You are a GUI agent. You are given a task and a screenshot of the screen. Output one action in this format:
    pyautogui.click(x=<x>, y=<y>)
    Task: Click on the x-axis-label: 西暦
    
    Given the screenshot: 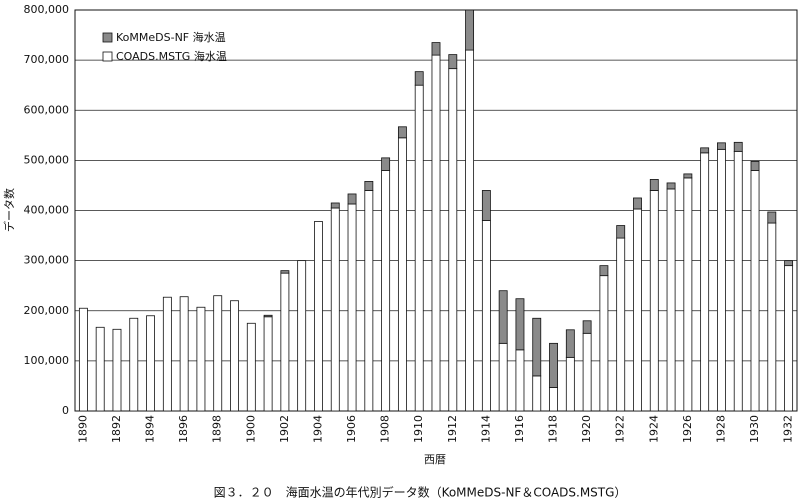 What is the action you would take?
    pyautogui.click(x=435, y=459)
    